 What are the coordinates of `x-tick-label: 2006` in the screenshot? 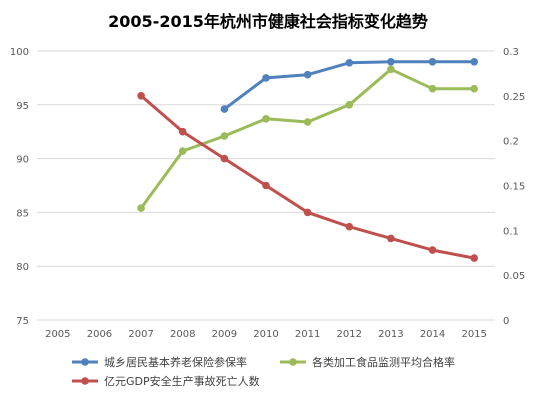 It's located at (99, 334).